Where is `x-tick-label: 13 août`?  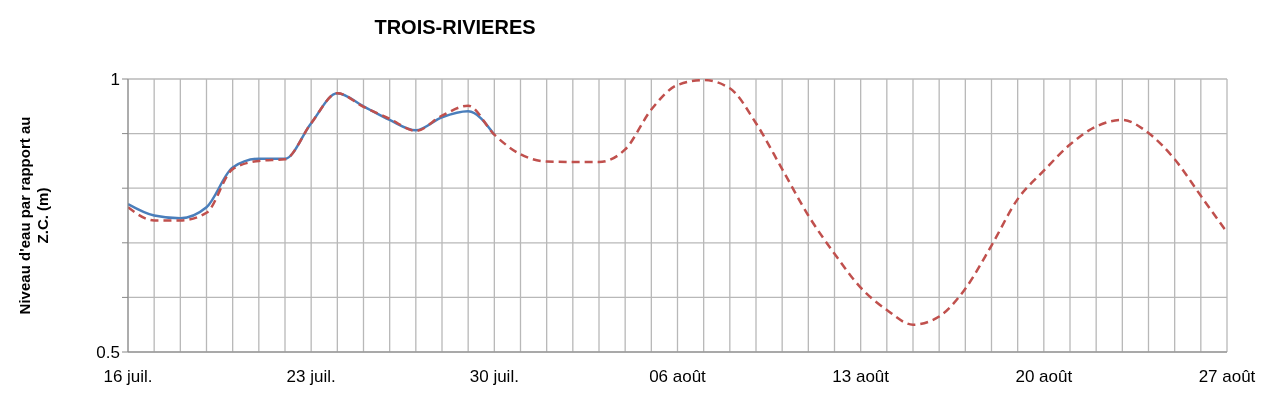
x-tick-label: 13 août is located at coordinates (861, 377).